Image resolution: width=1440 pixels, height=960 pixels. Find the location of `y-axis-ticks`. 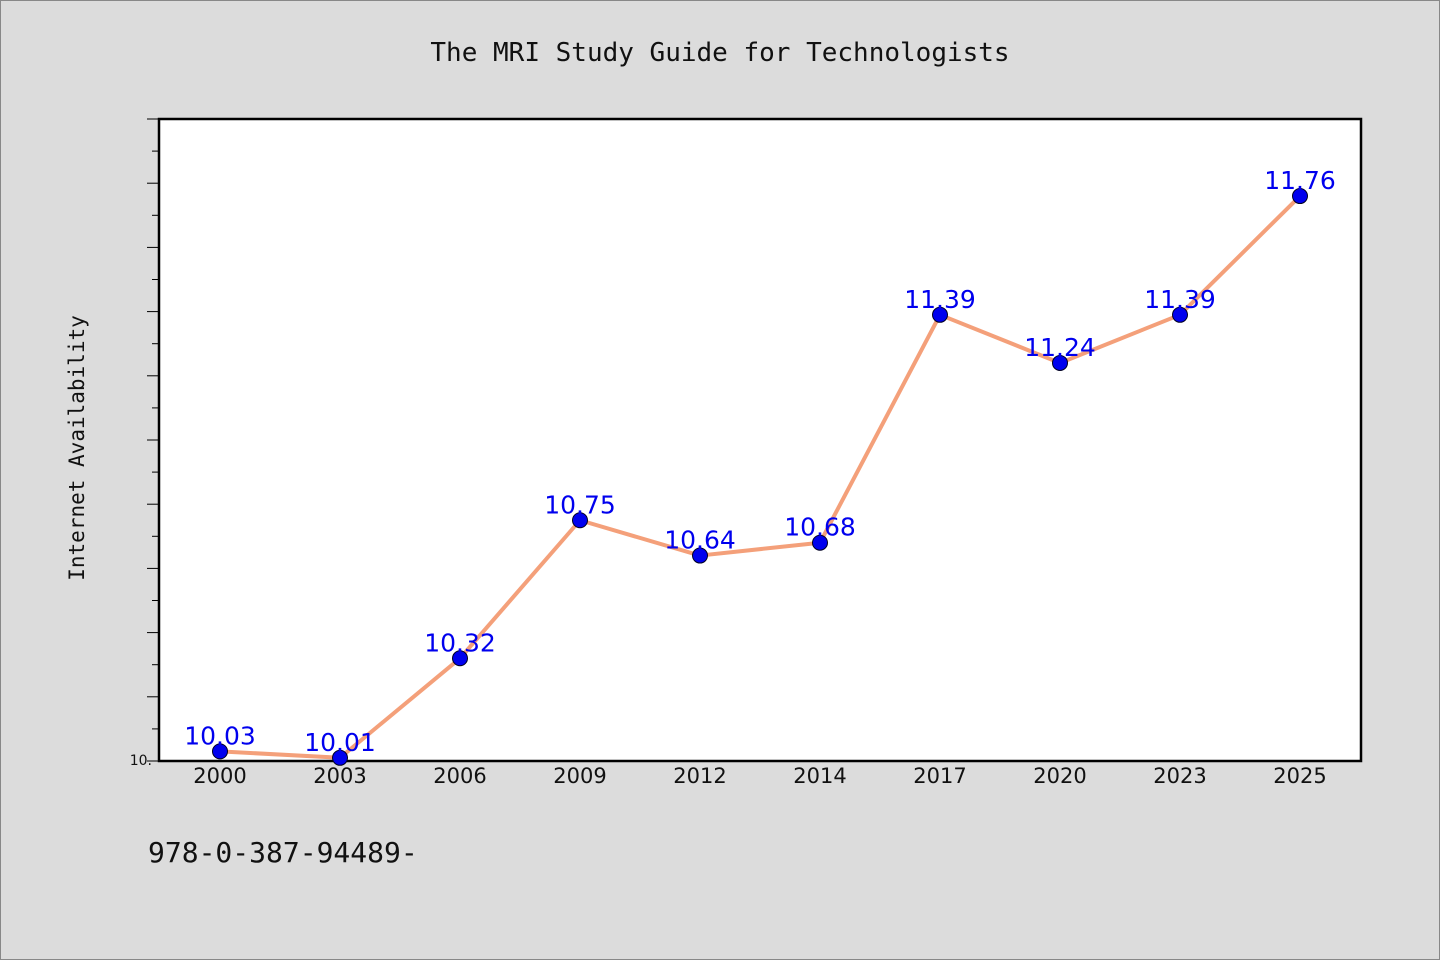

y-axis-ticks is located at coordinates (153, 440).